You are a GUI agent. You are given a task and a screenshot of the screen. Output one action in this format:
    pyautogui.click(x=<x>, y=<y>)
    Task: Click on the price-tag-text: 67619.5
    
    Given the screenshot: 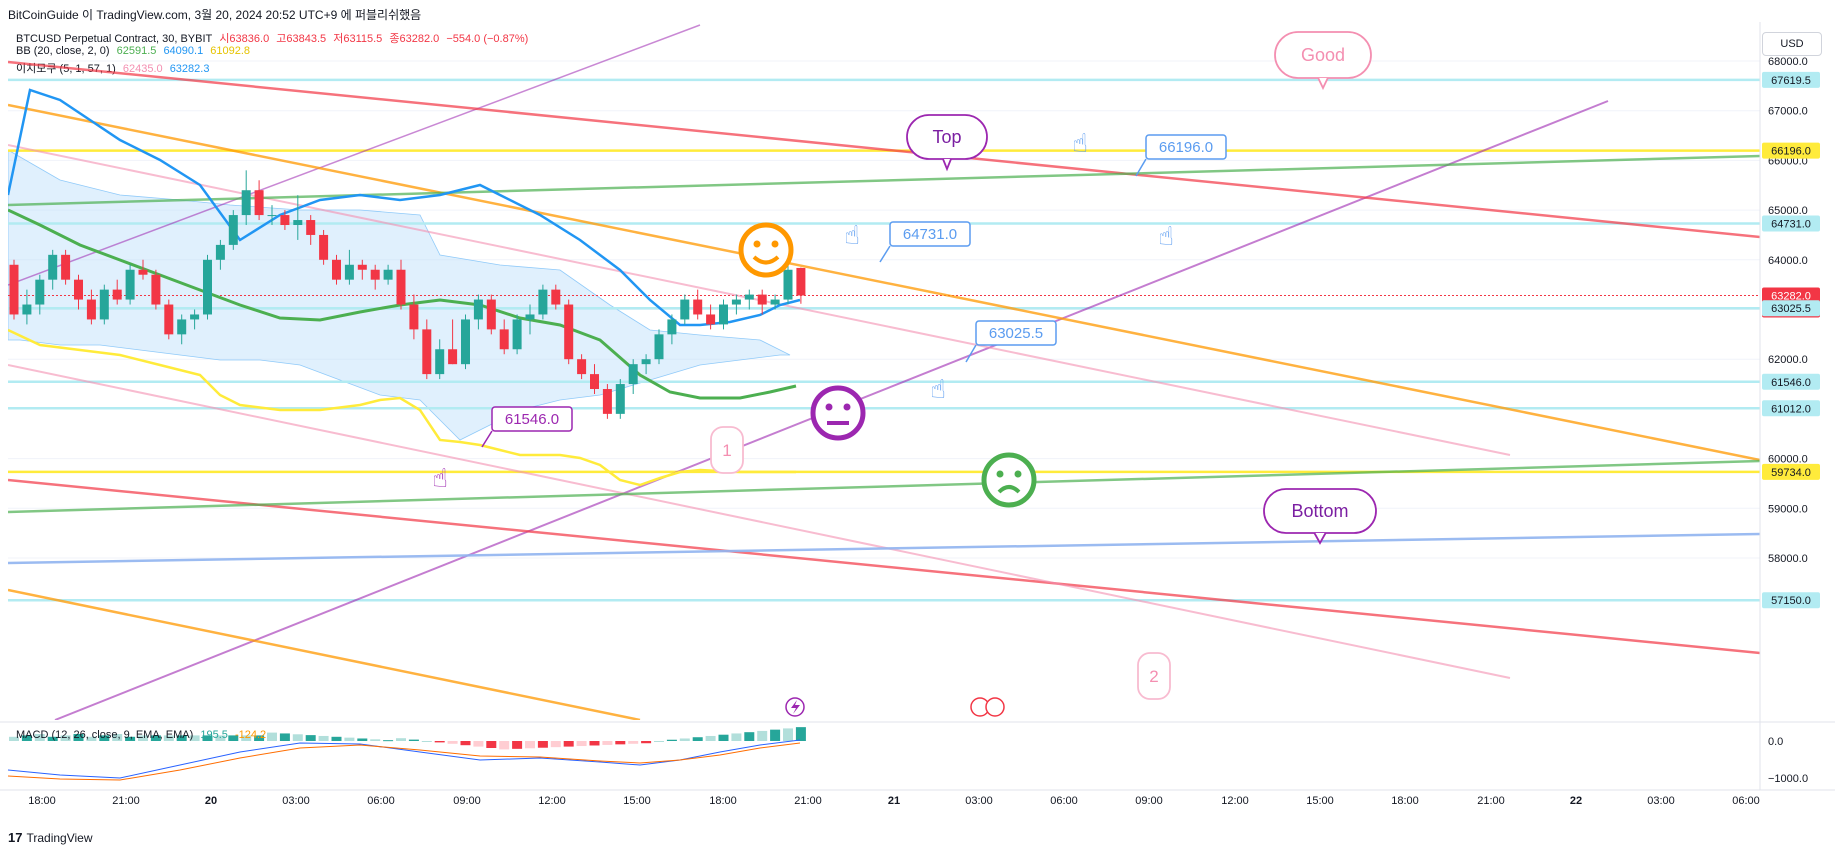 What is the action you would take?
    pyautogui.click(x=1791, y=81)
    